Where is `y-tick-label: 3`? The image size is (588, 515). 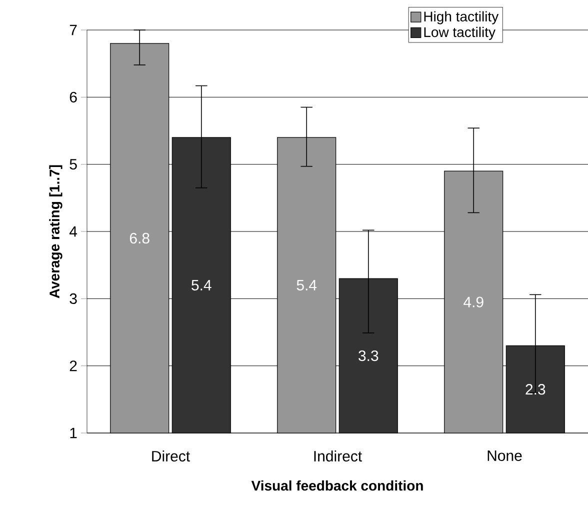
y-tick-label: 3 is located at coordinates (73, 298).